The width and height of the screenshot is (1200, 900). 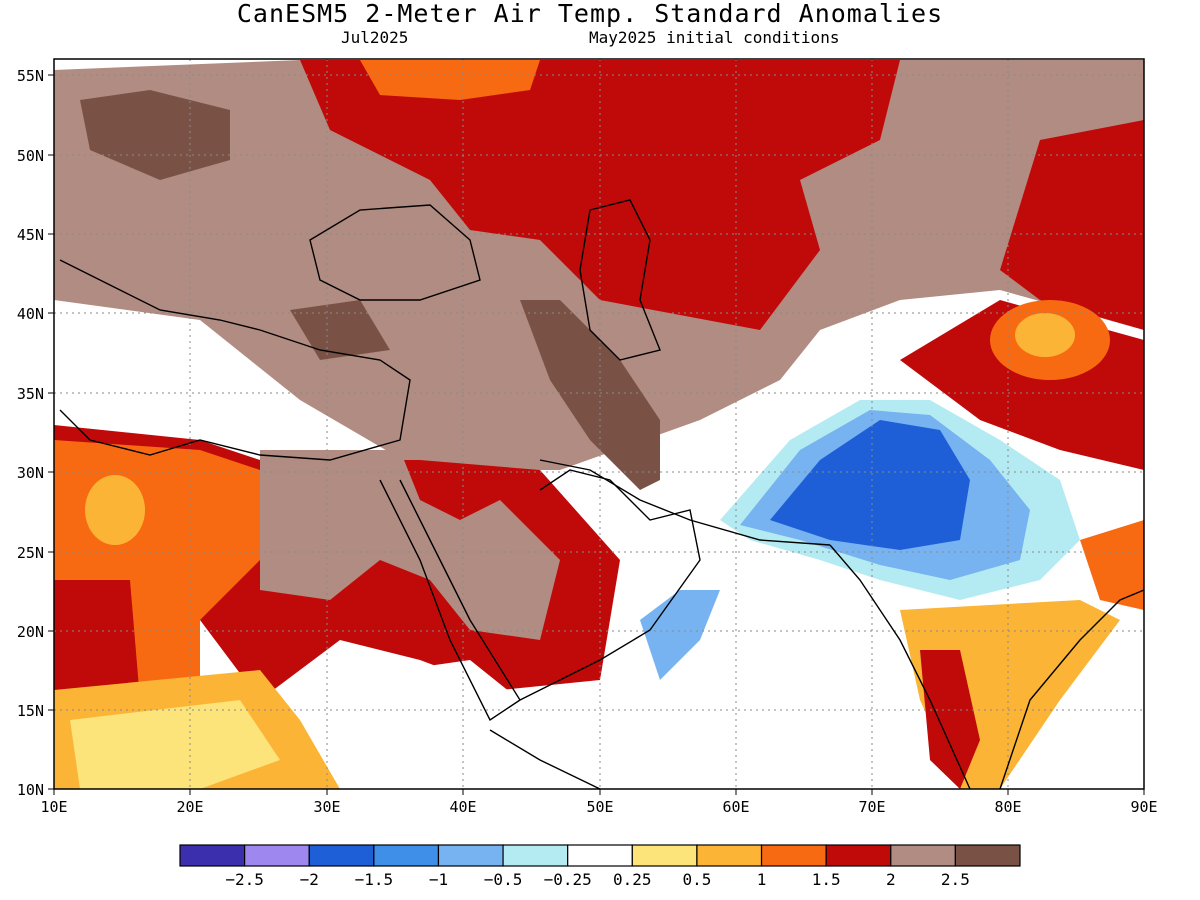 I want to click on colorbar-label: −2.5, so click(x=244, y=879).